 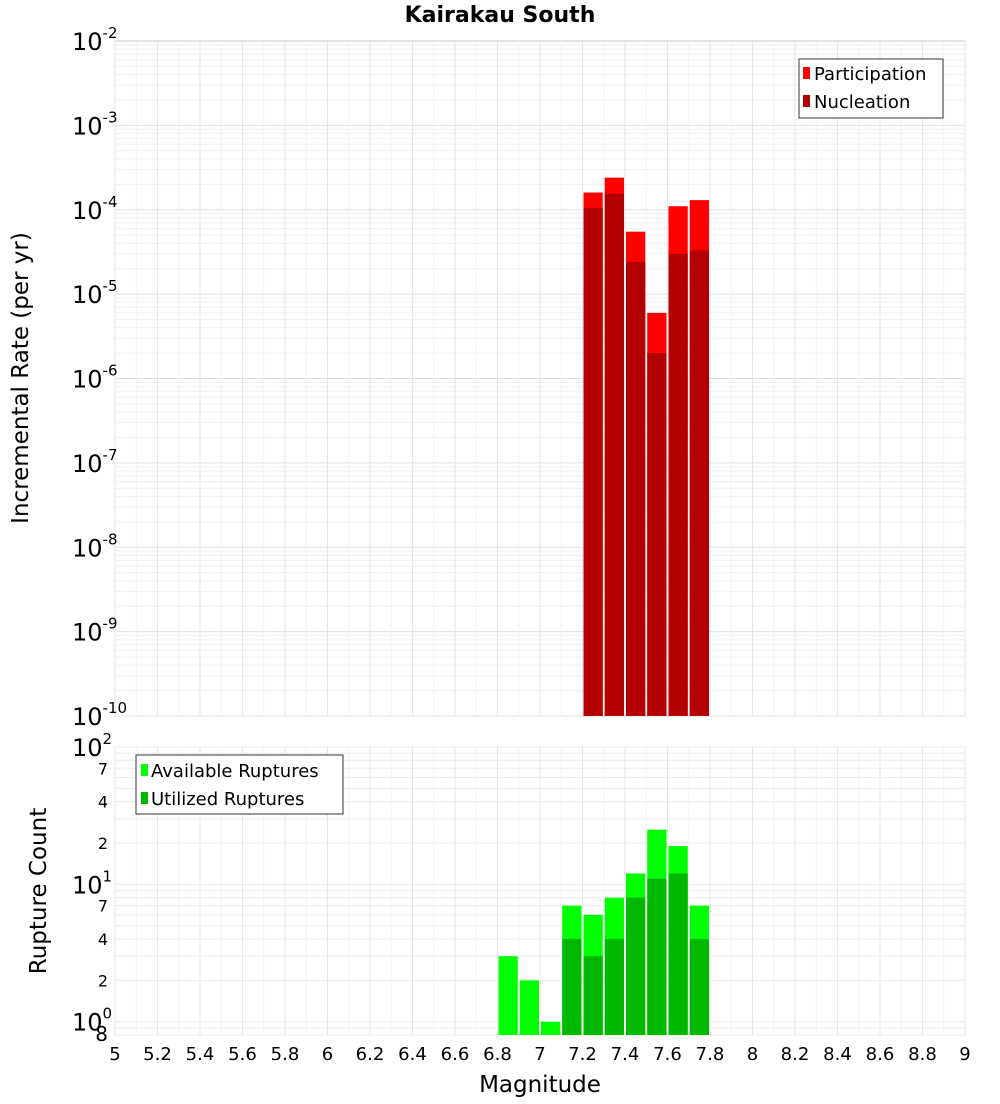 I want to click on top-y-tick-label: 10⁻², so click(x=95, y=40).